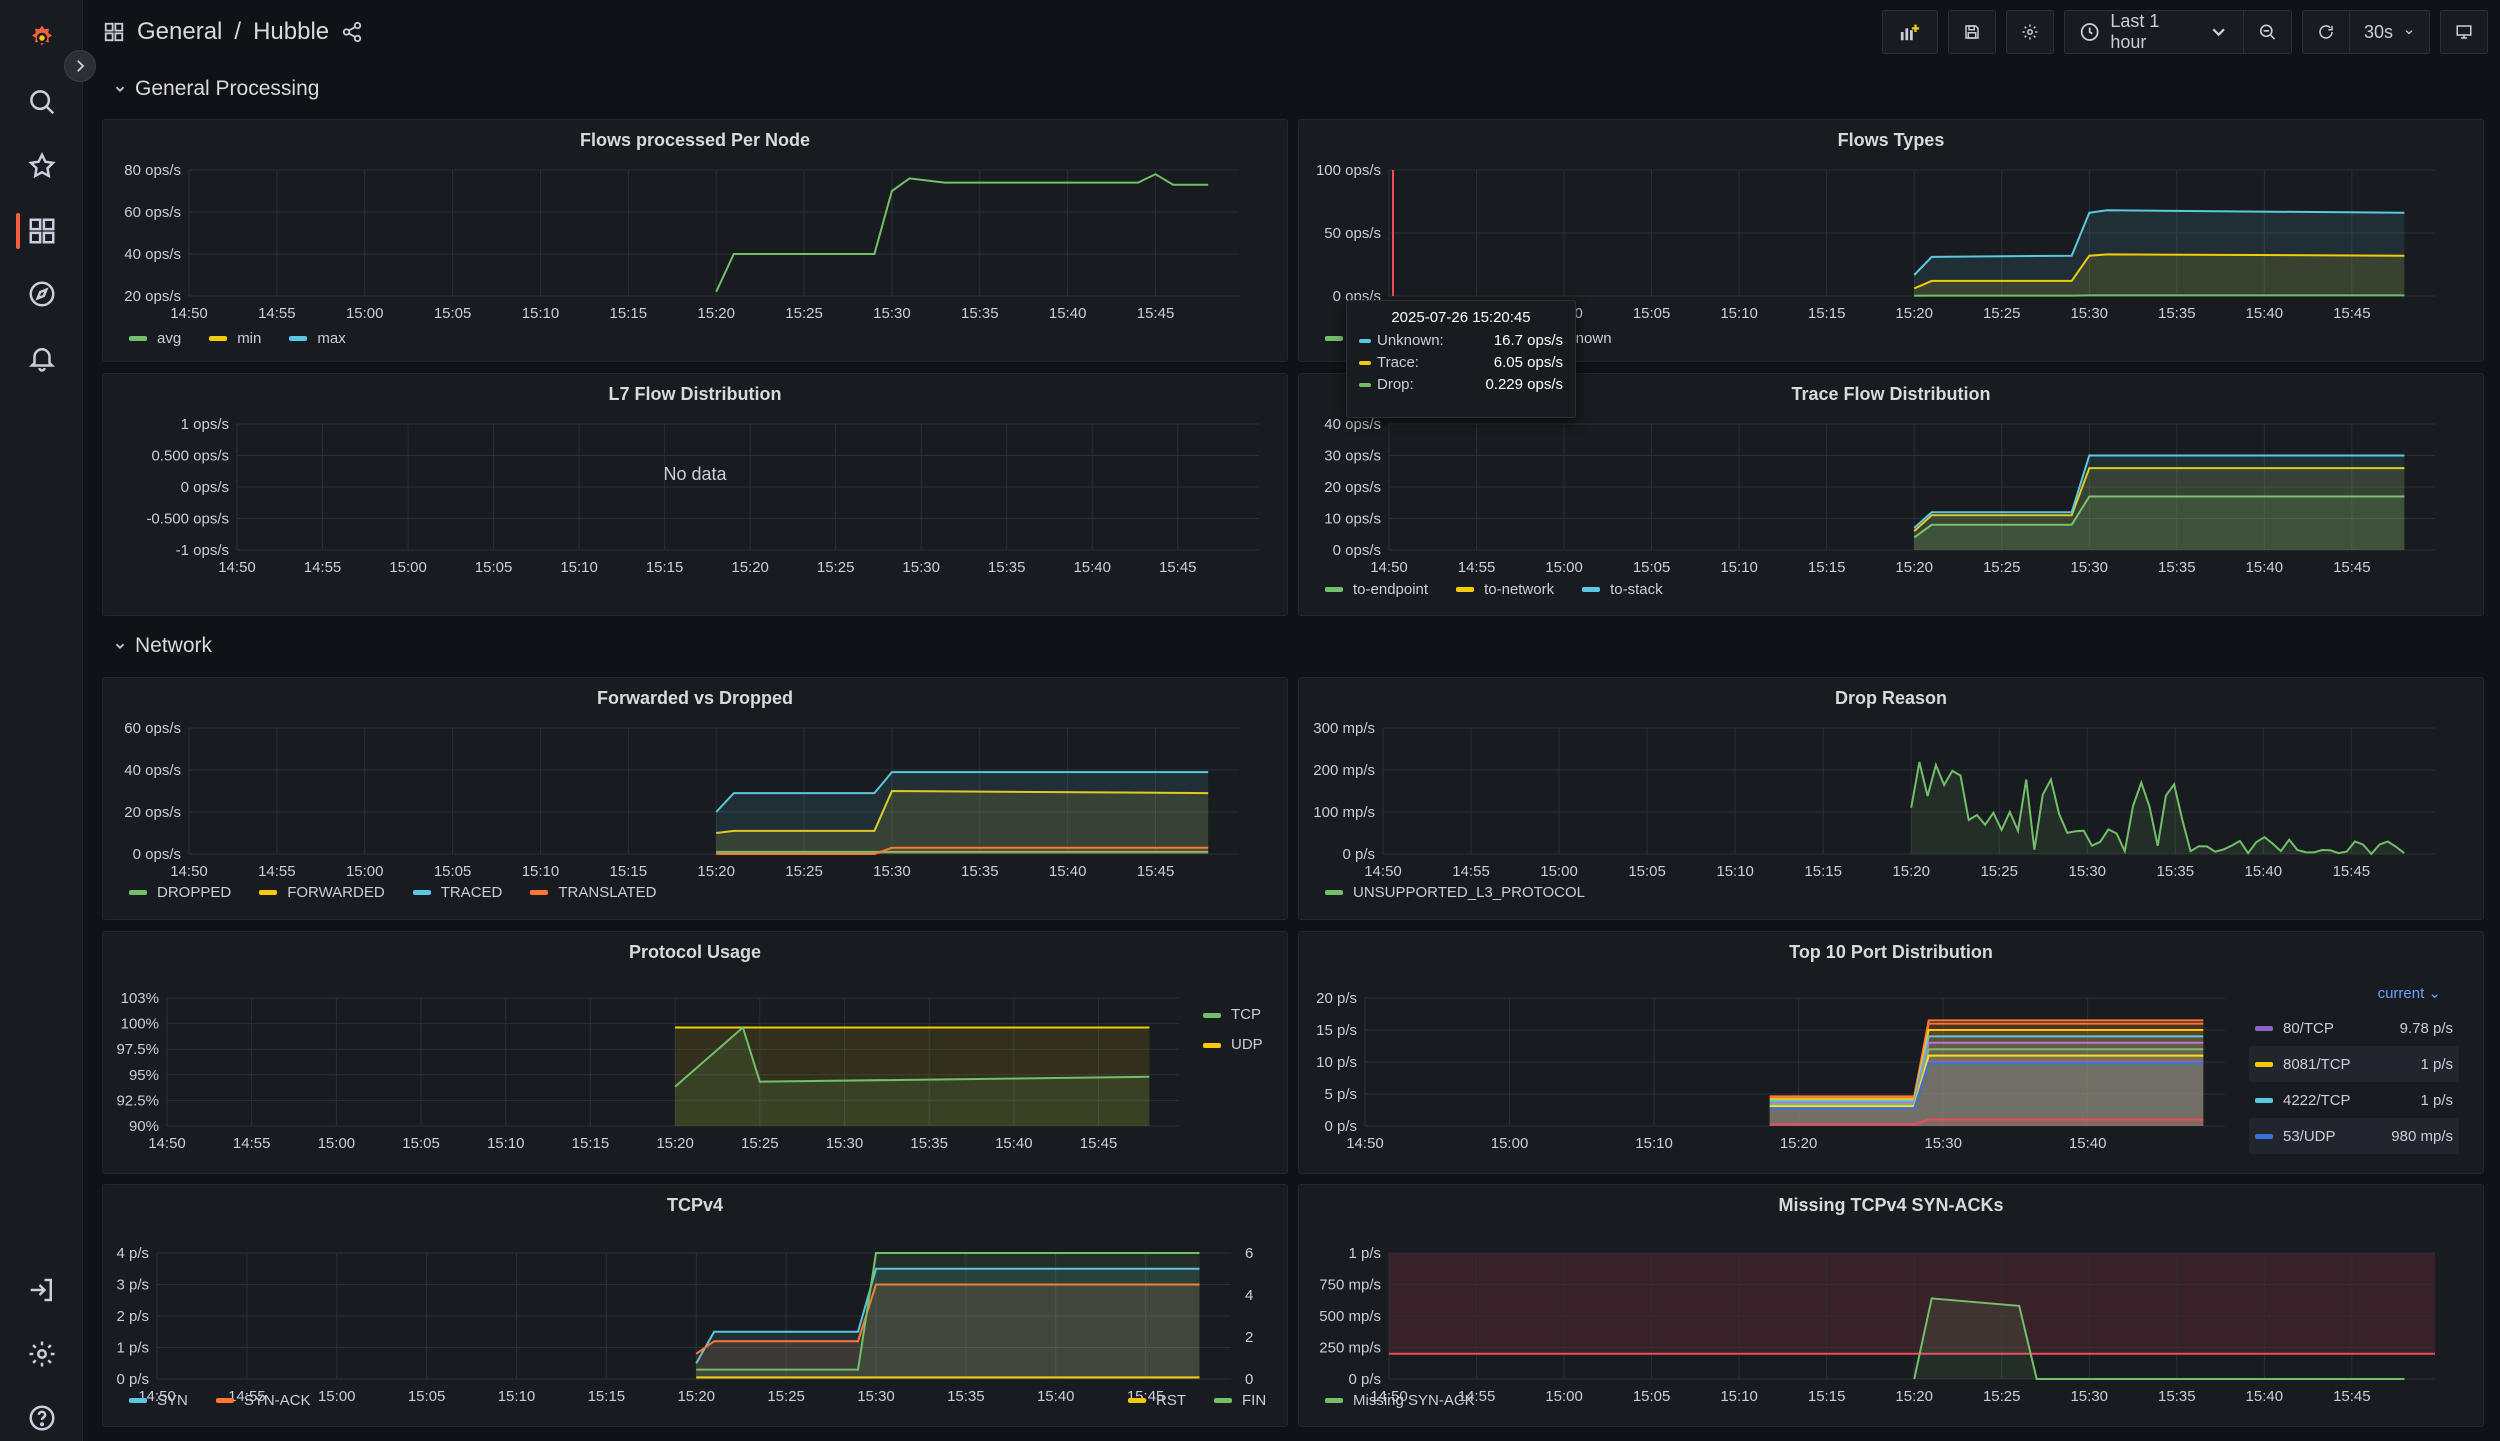  I want to click on sign-in-icon, so click(42, 1290).